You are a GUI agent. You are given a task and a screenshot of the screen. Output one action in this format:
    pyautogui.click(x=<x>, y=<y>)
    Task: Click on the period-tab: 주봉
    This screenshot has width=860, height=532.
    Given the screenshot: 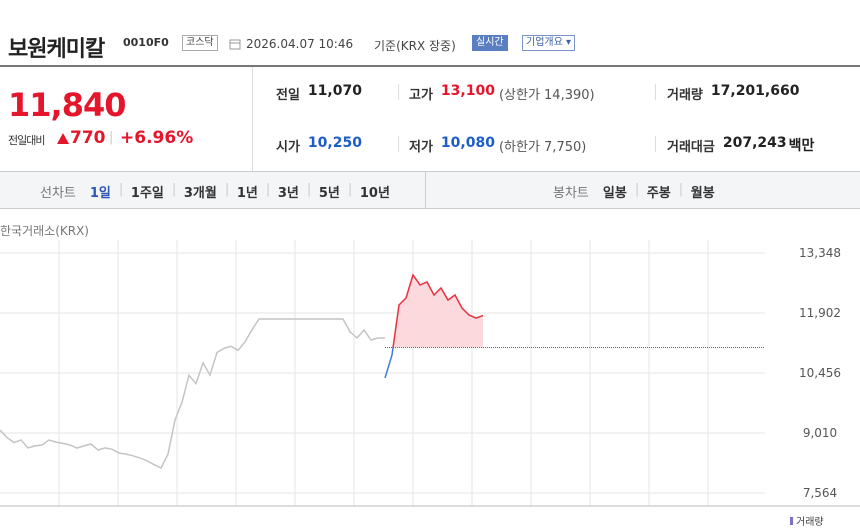 What is the action you would take?
    pyautogui.click(x=658, y=193)
    